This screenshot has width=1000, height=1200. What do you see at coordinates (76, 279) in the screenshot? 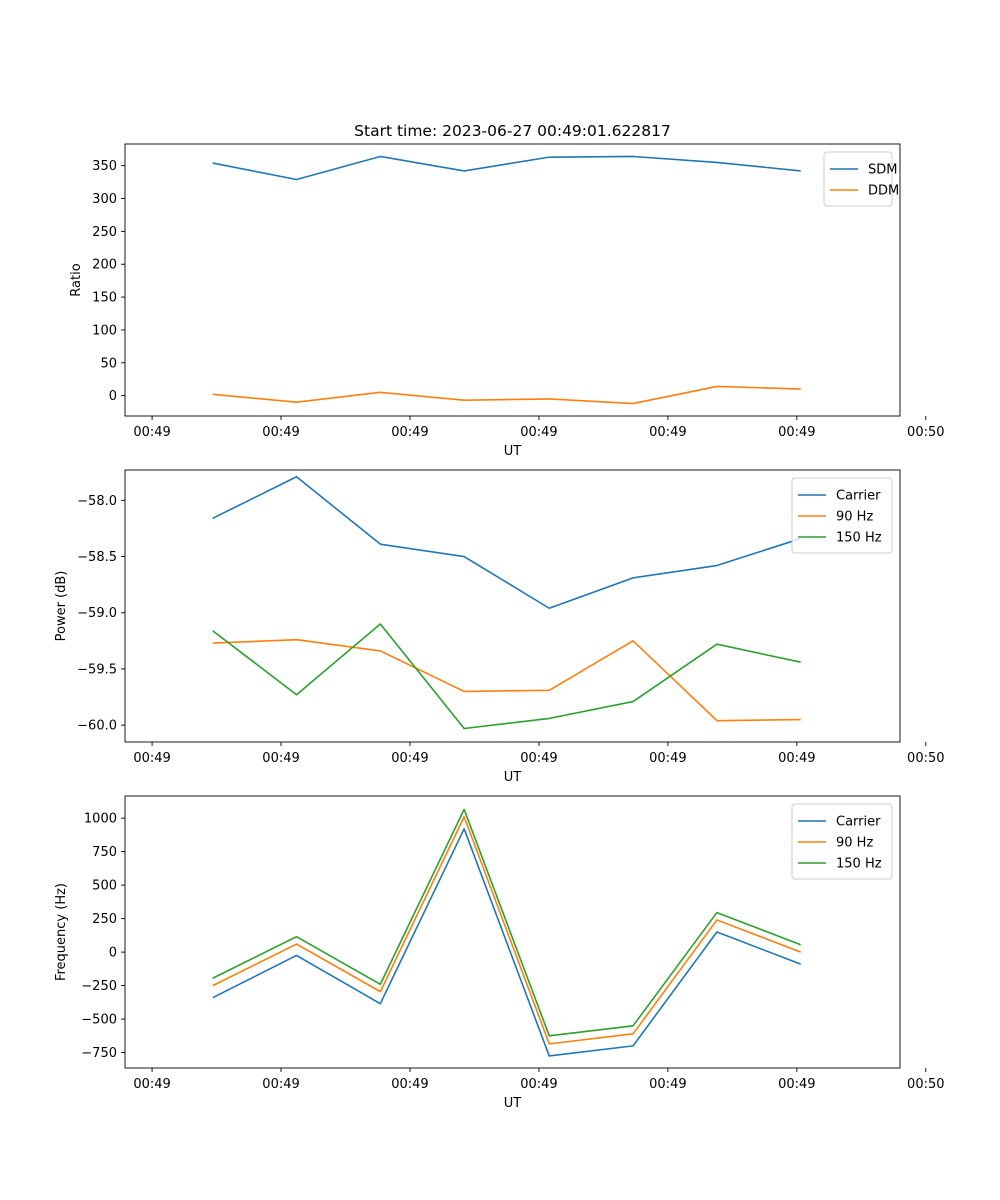
I see `ratio-y-axis-label: Ratio` at bounding box center [76, 279].